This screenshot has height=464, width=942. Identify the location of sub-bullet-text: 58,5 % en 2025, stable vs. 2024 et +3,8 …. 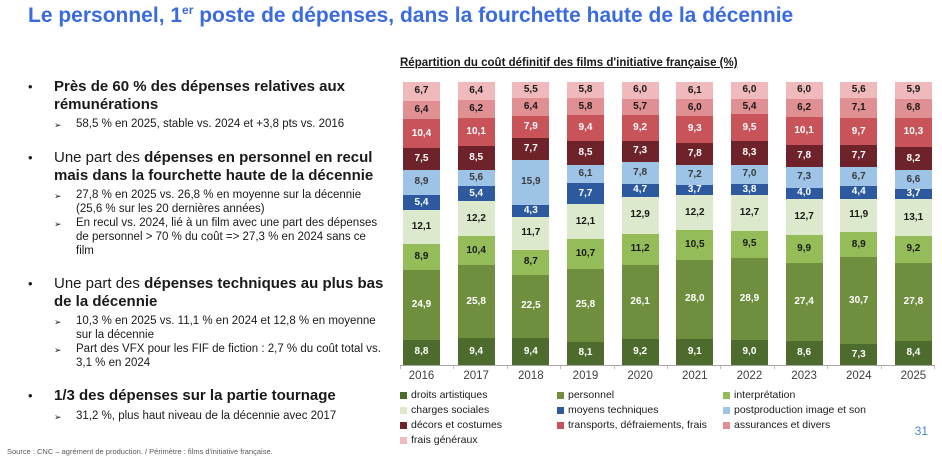
(210, 124).